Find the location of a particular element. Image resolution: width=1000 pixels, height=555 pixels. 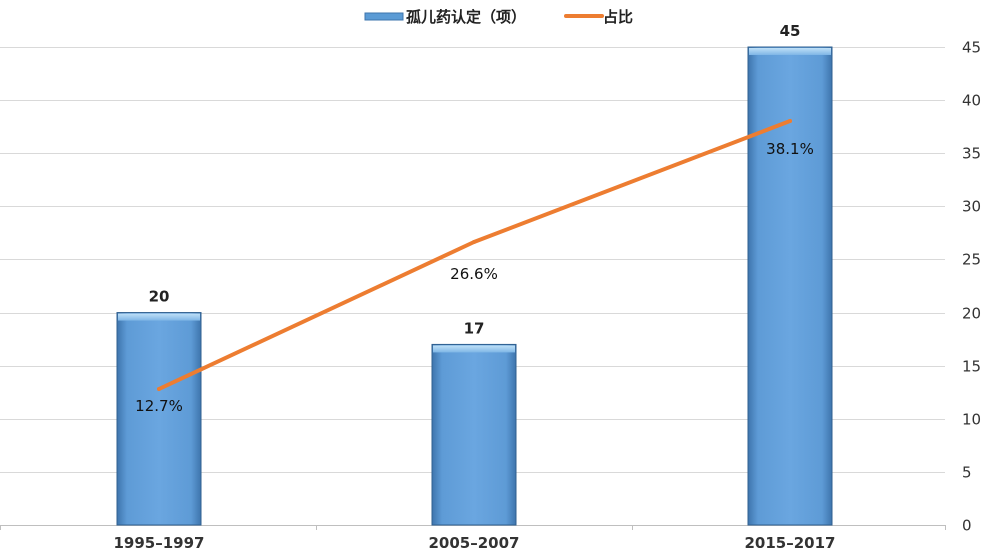

x-axis-ticks: 1995–1997 2005–2007 2015–2017 is located at coordinates (475, 543).